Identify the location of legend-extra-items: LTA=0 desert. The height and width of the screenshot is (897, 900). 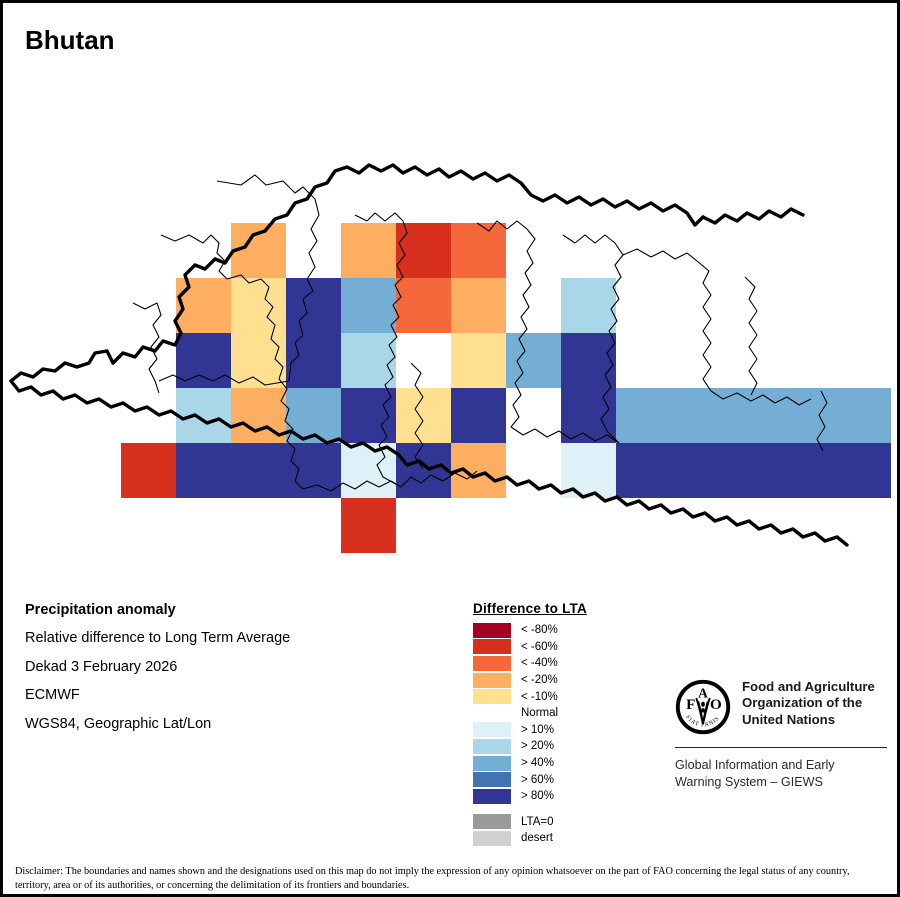
(558, 830).